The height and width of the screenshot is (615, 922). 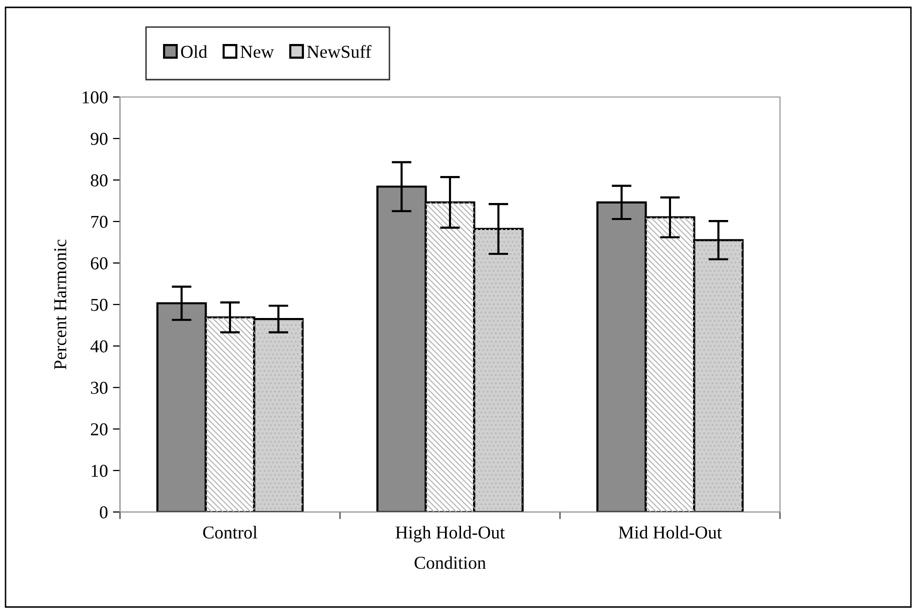 What do you see at coordinates (100, 470) in the screenshot?
I see `y-tick-label: 10` at bounding box center [100, 470].